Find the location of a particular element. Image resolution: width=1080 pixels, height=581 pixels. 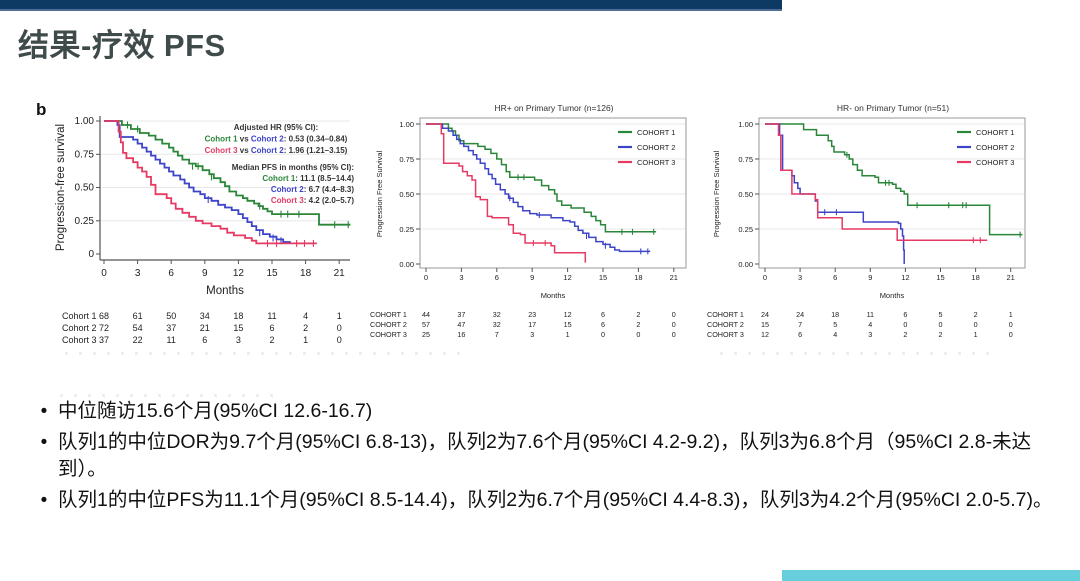

bullet-text-followup: 中位随访15.6个月(95%CI 12.6-16.7) is located at coordinates (215, 411).